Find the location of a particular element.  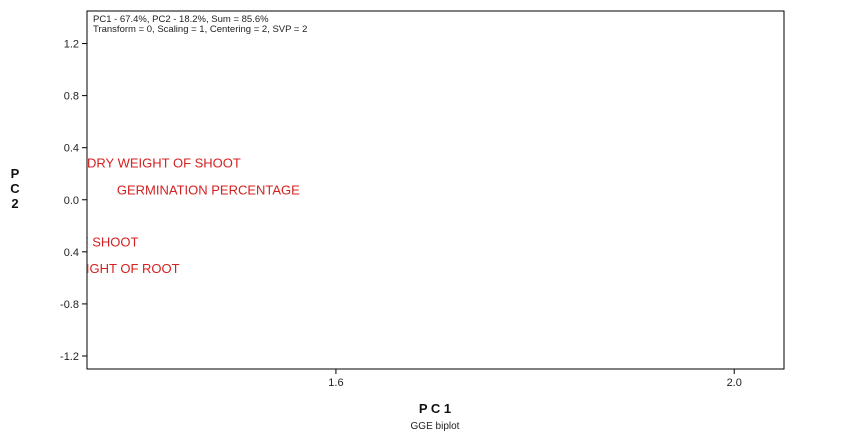

trait-label: GERMINATION PERCENTAGE is located at coordinates (208, 190).